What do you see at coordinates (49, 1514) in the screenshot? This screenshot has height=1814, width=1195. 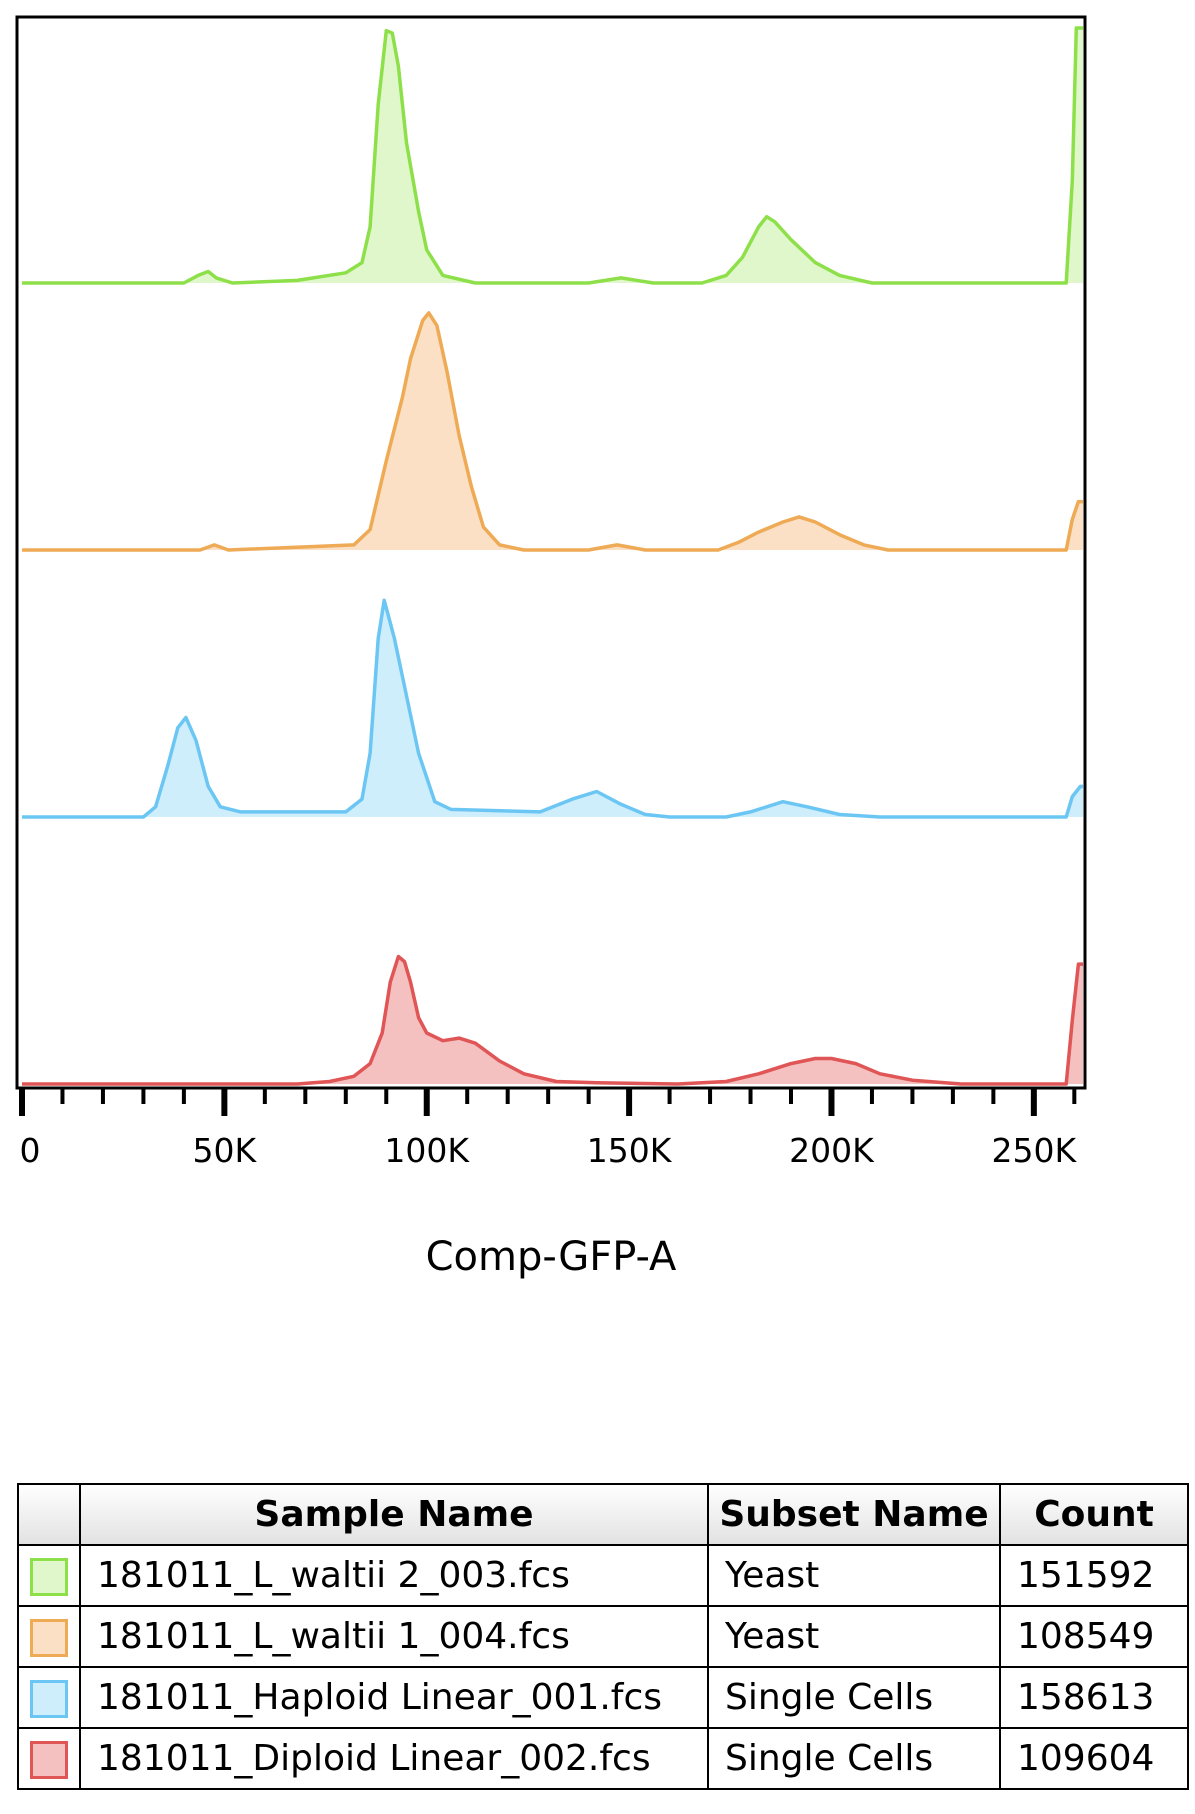 I see `legend-header-swatch` at bounding box center [49, 1514].